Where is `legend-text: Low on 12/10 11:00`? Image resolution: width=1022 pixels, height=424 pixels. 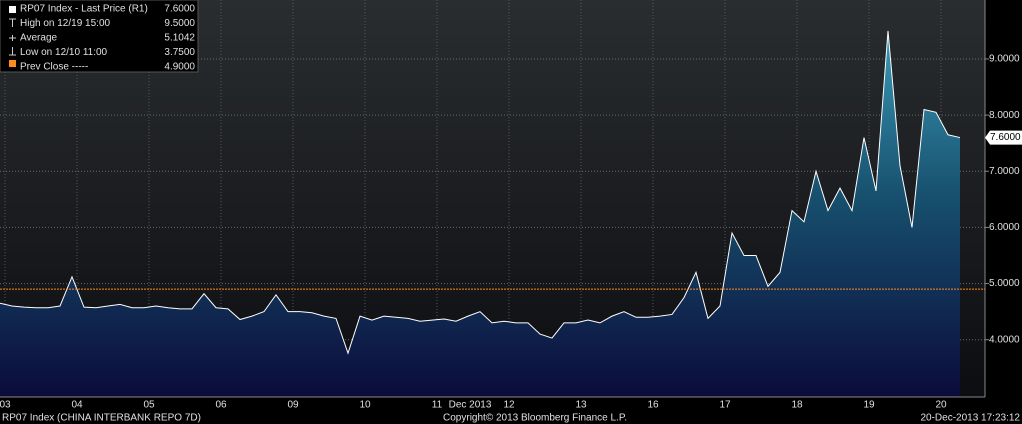
legend-text: Low on 12/10 11:00 is located at coordinates (64, 52).